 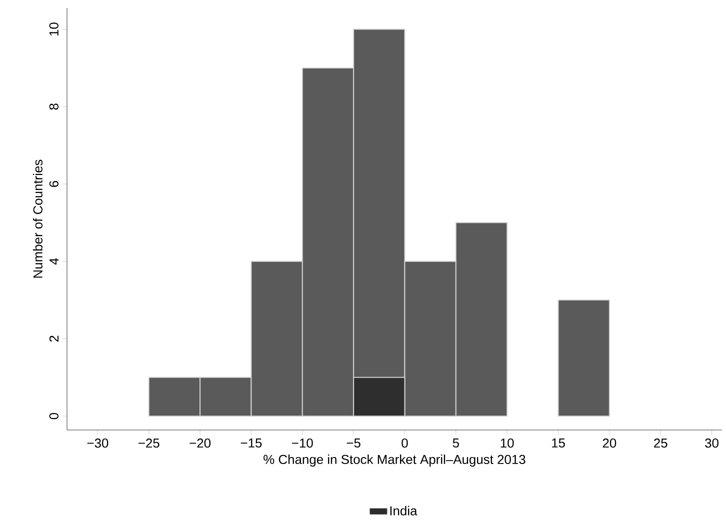 What do you see at coordinates (455, 443) in the screenshot?
I see `x-tick-label: 5` at bounding box center [455, 443].